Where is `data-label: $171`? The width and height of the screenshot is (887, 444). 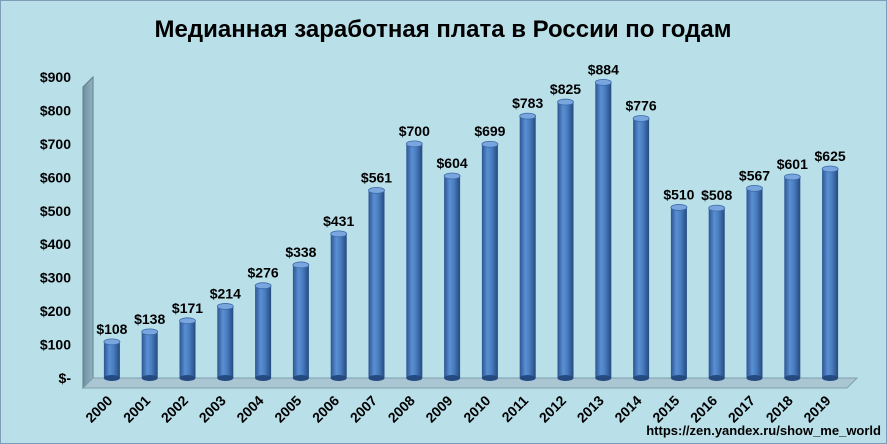 data-label: $171 is located at coordinates (187, 308).